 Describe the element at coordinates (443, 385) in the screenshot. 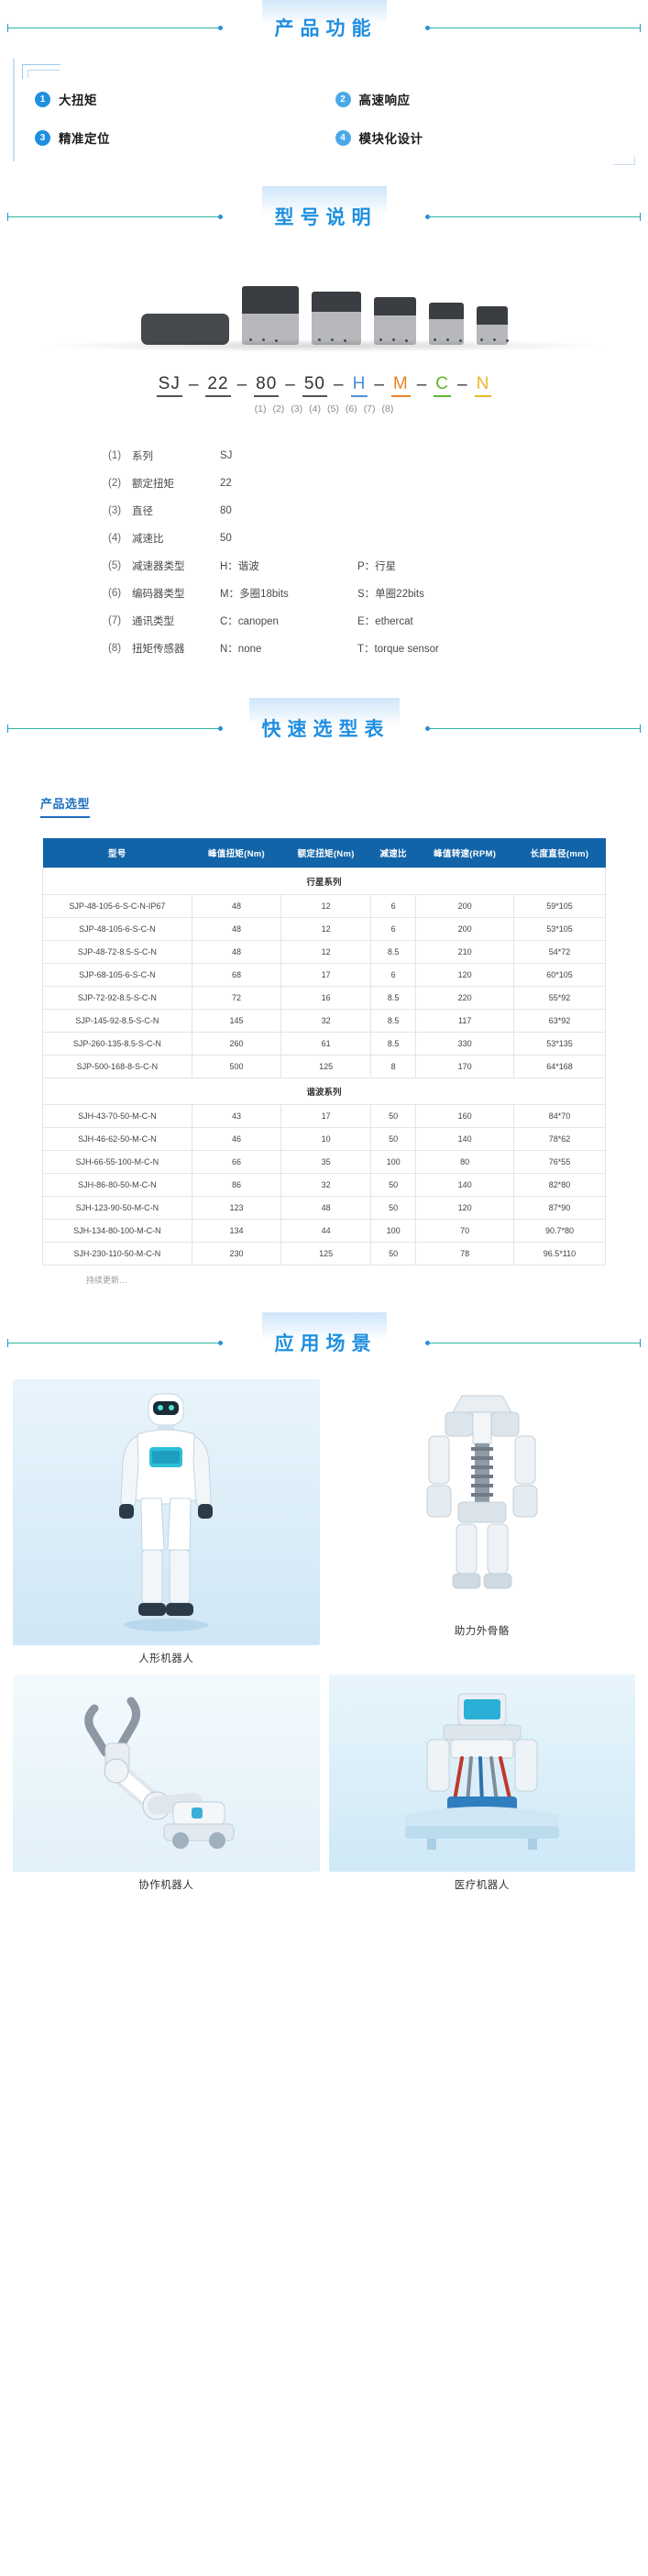

I see `code-token-7: C` at that location.